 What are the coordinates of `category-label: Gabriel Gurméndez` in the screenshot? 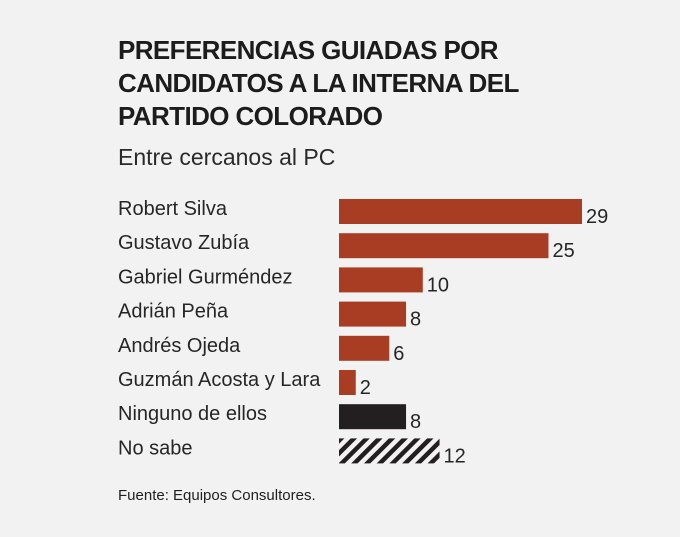 It's located at (205, 277).